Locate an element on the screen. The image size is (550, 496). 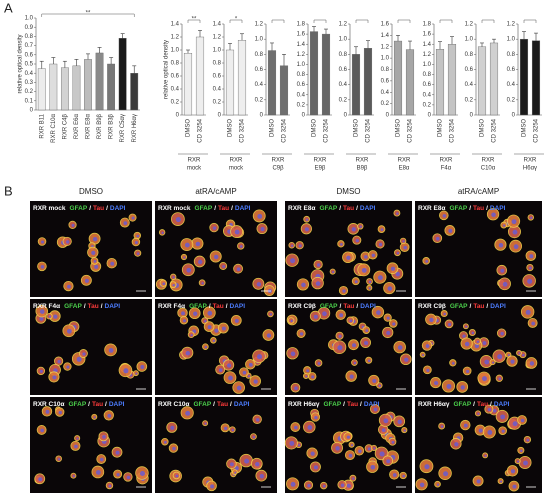
y-tick-label: 0.1 is located at coordinates (29, 101).